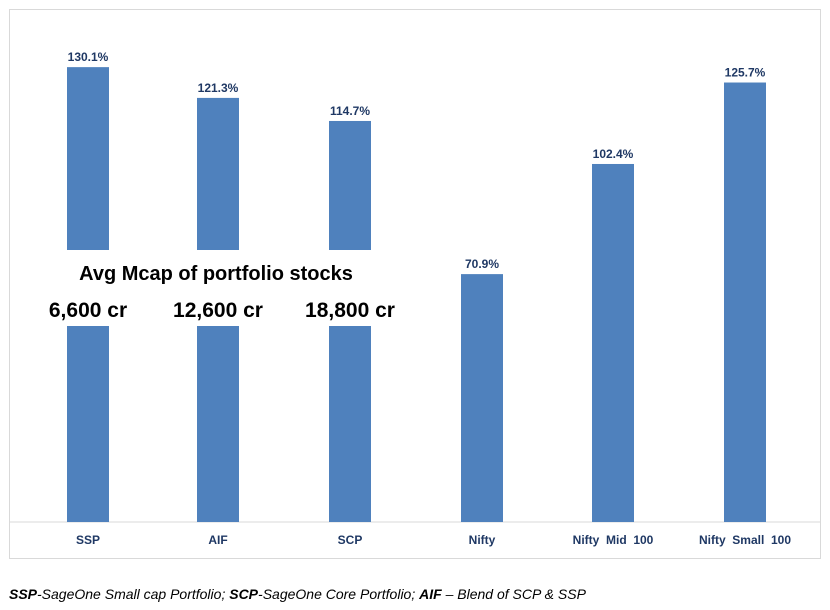  Describe the element at coordinates (230, 288) in the screenshot. I see `annotation-band` at that location.